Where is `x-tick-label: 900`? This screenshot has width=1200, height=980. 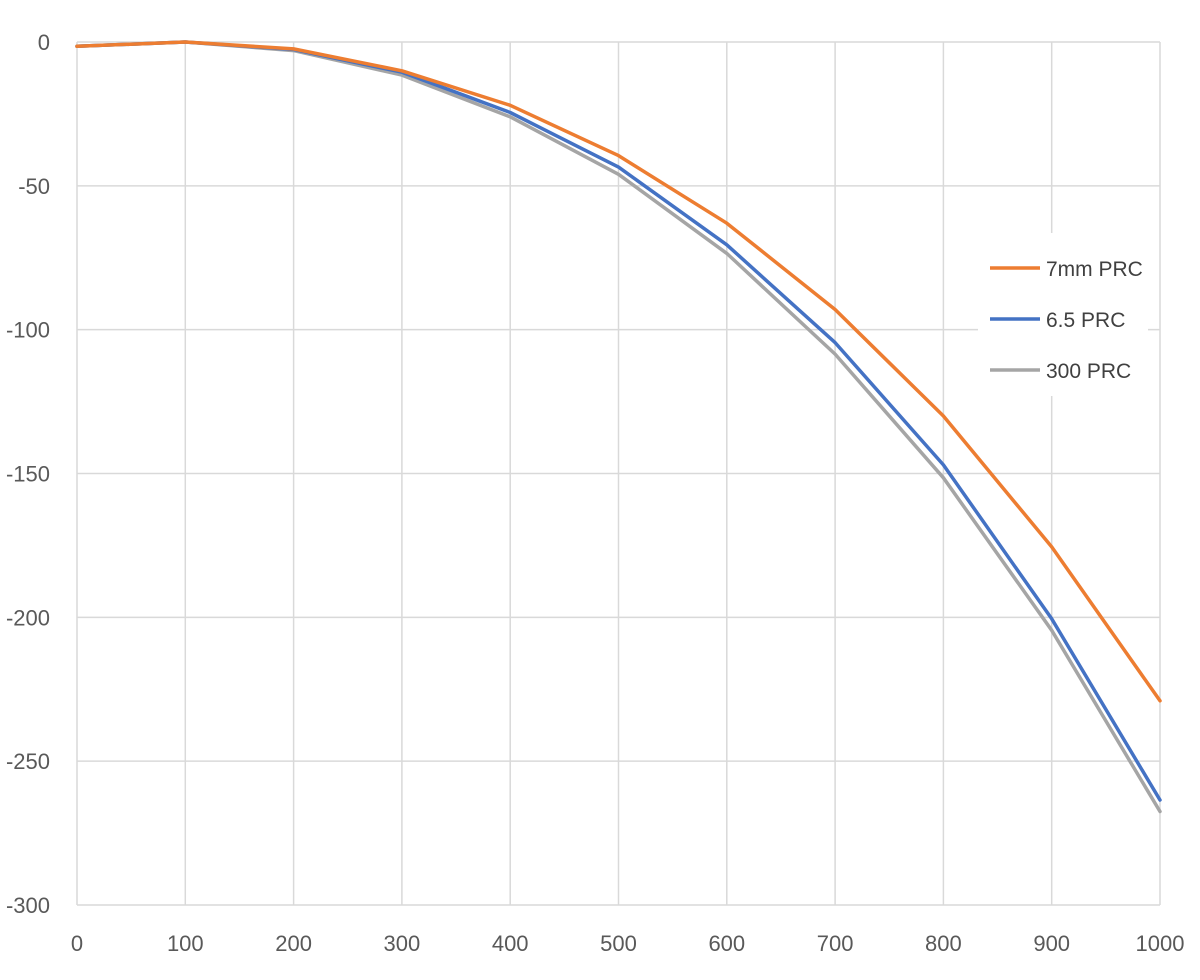 x-tick-label: 900 is located at coordinates (1051, 943).